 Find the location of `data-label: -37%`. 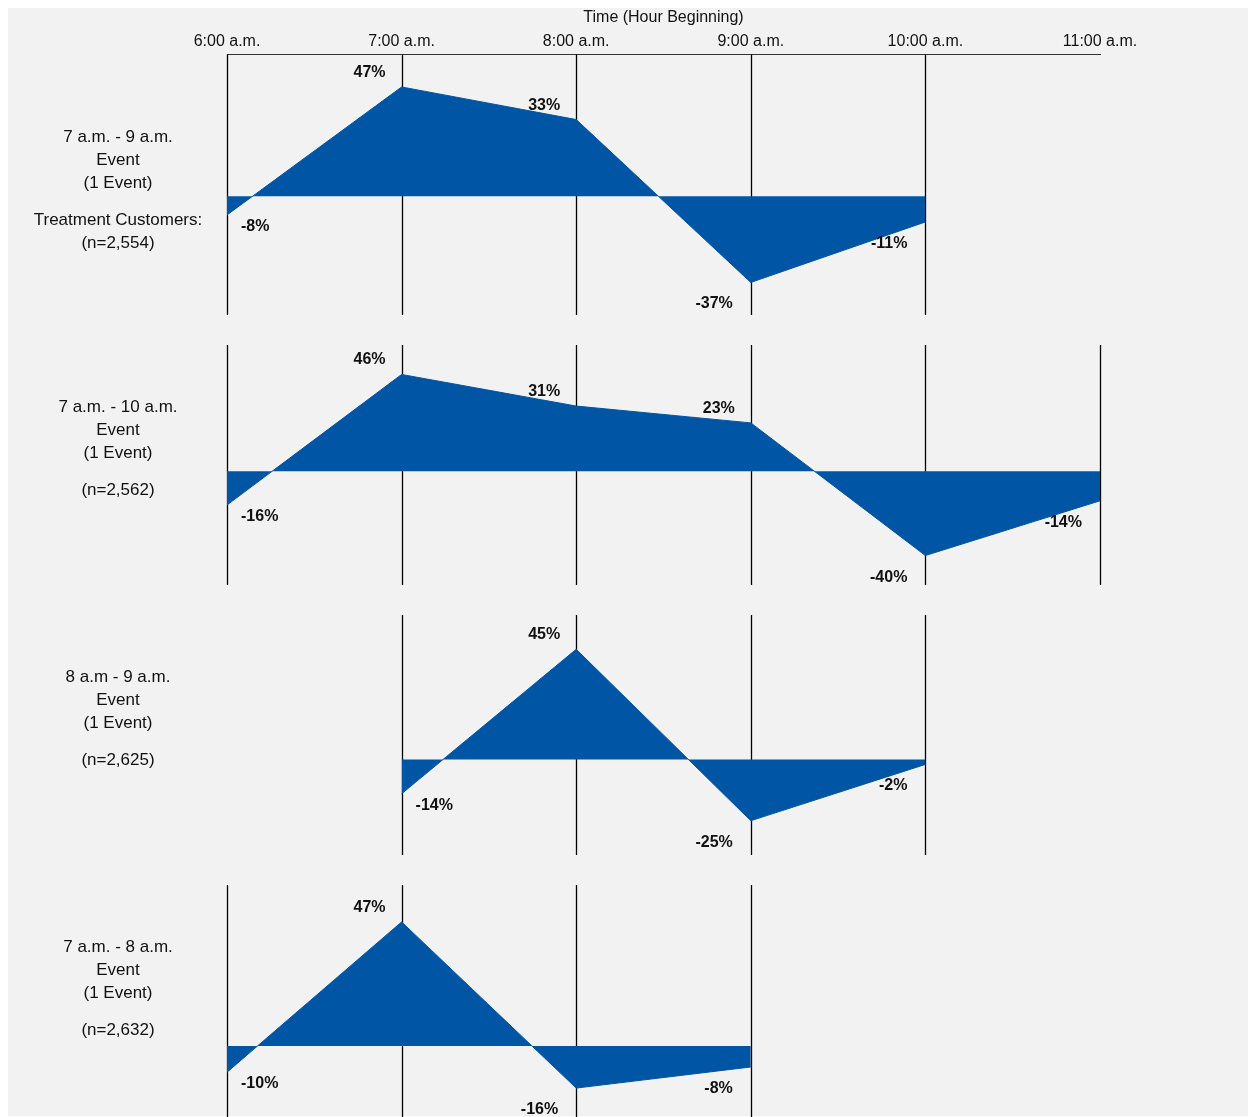

data-label: -37% is located at coordinates (714, 303).